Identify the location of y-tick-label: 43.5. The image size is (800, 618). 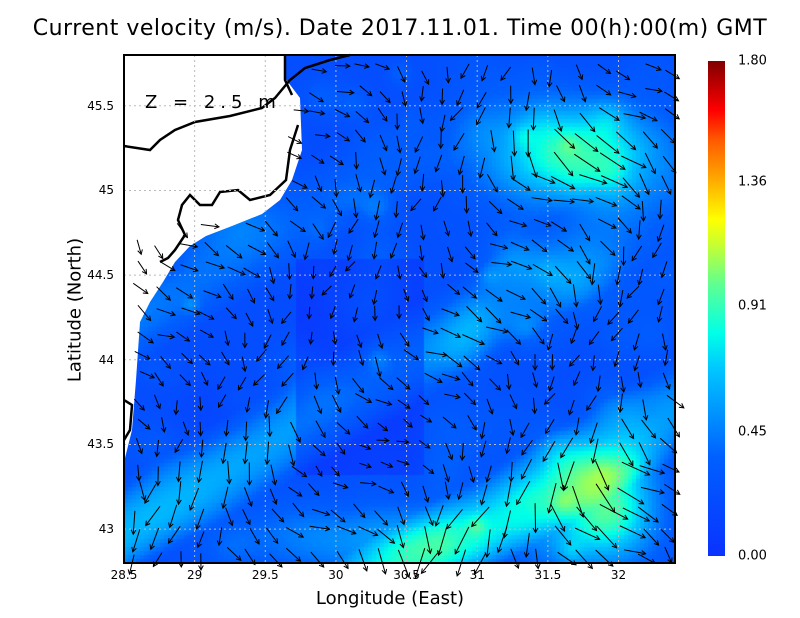
(100, 444).